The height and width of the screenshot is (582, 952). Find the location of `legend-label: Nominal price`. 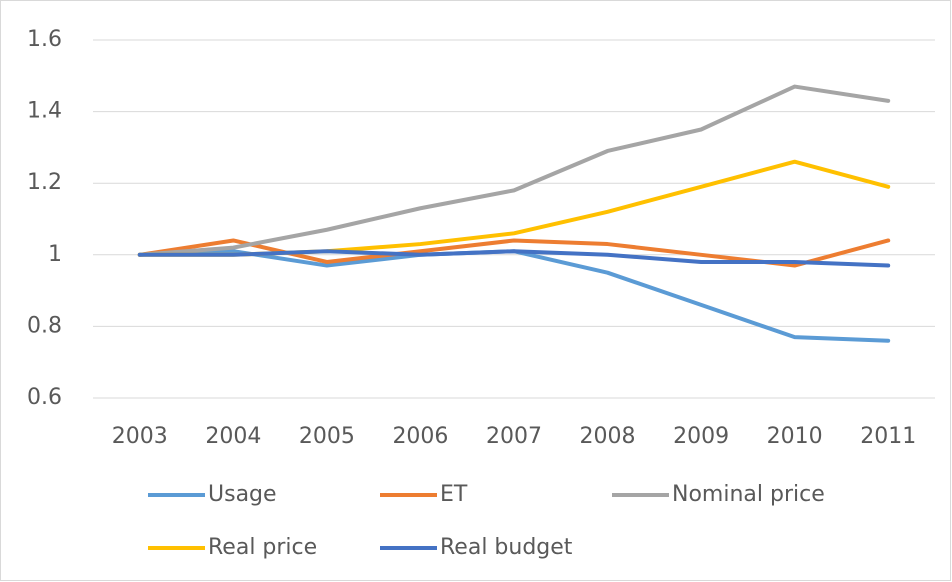

legend-label: Nominal price is located at coordinates (748, 494).